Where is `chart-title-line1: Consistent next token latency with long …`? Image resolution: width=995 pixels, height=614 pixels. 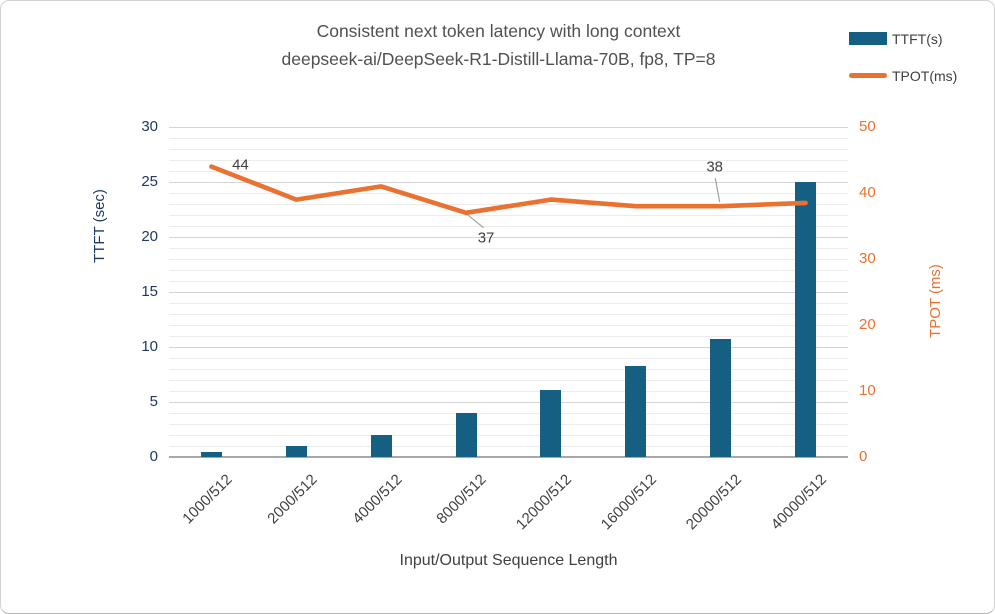
chart-title-line1: Consistent next token latency with long … is located at coordinates (498, 31).